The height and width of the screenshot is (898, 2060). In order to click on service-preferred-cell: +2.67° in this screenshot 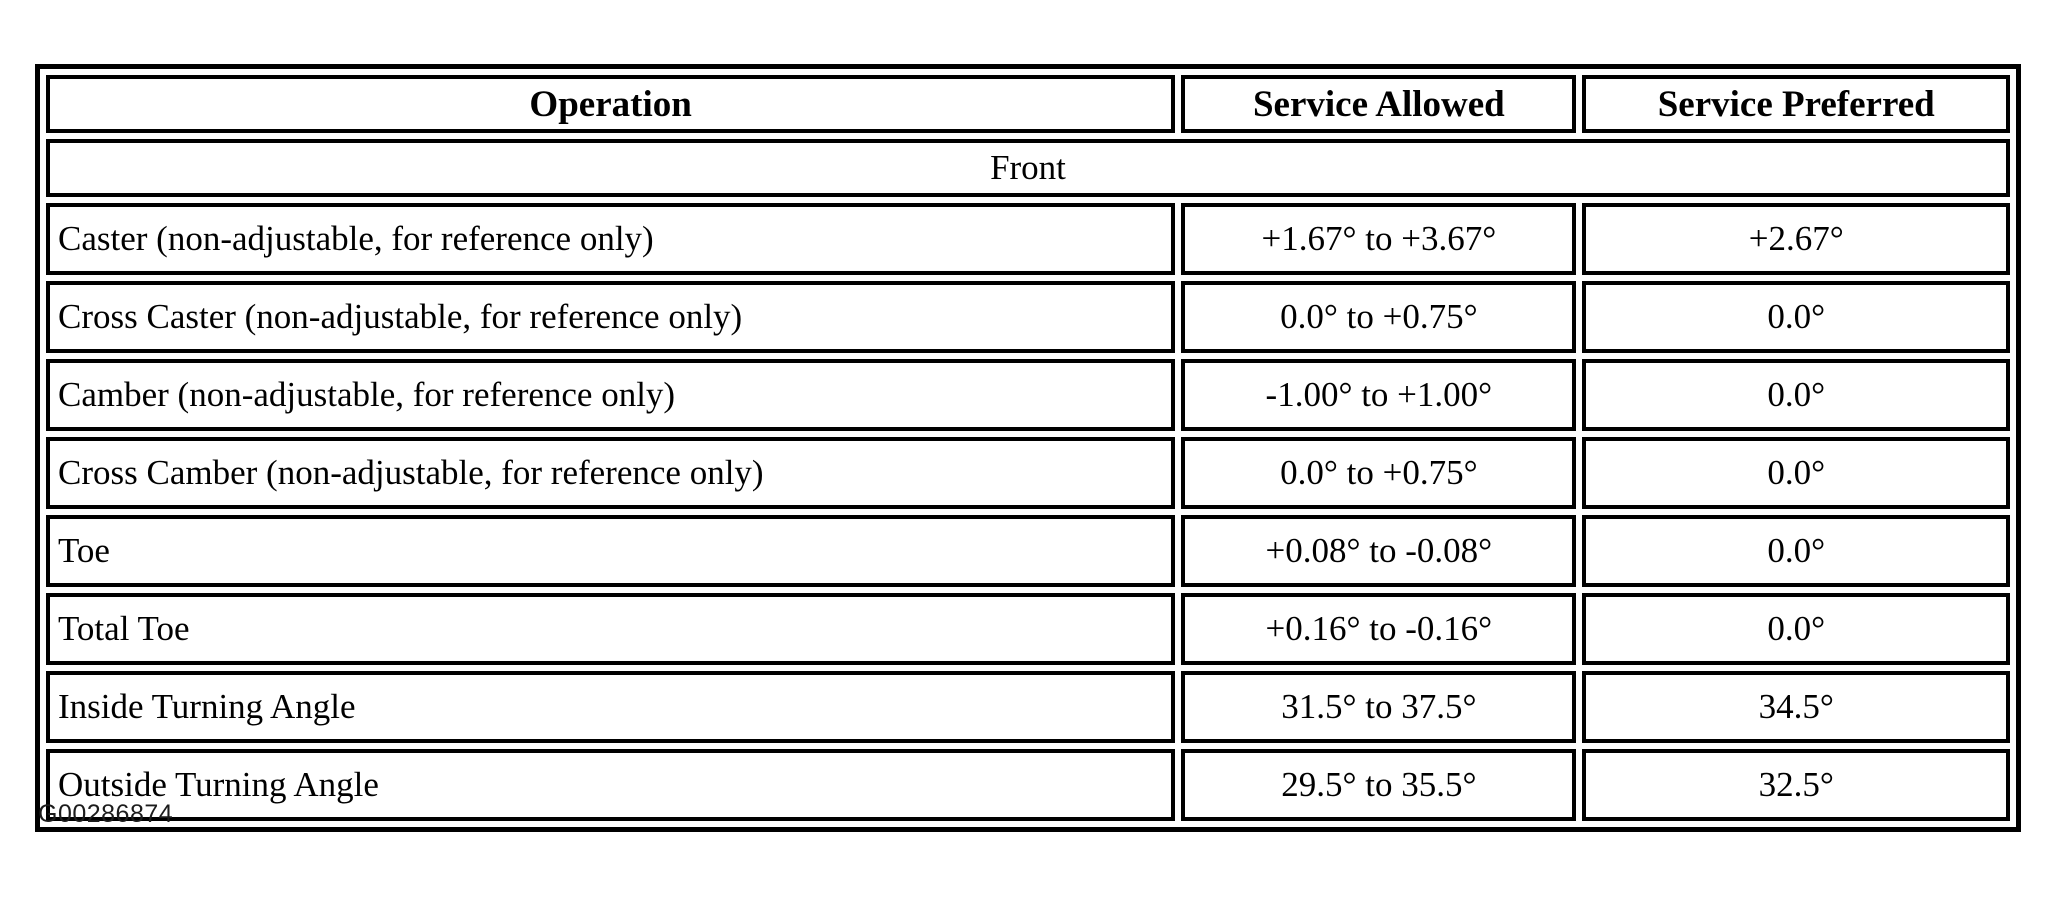, I will do `click(1796, 239)`.